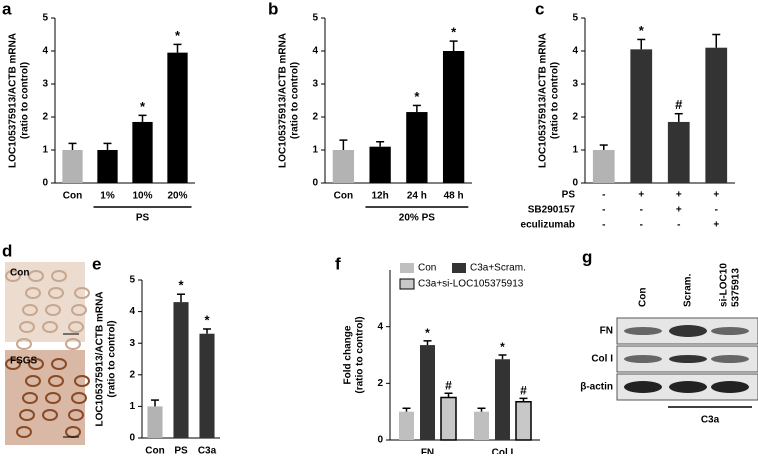  What do you see at coordinates (602, 359) in the screenshot?
I see `row-label: Col I` at bounding box center [602, 359].